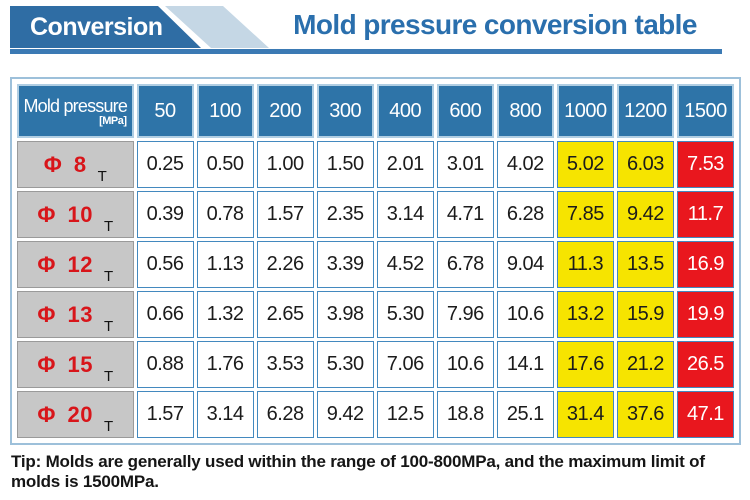  I want to click on value-cell: 0.50, so click(225, 164).